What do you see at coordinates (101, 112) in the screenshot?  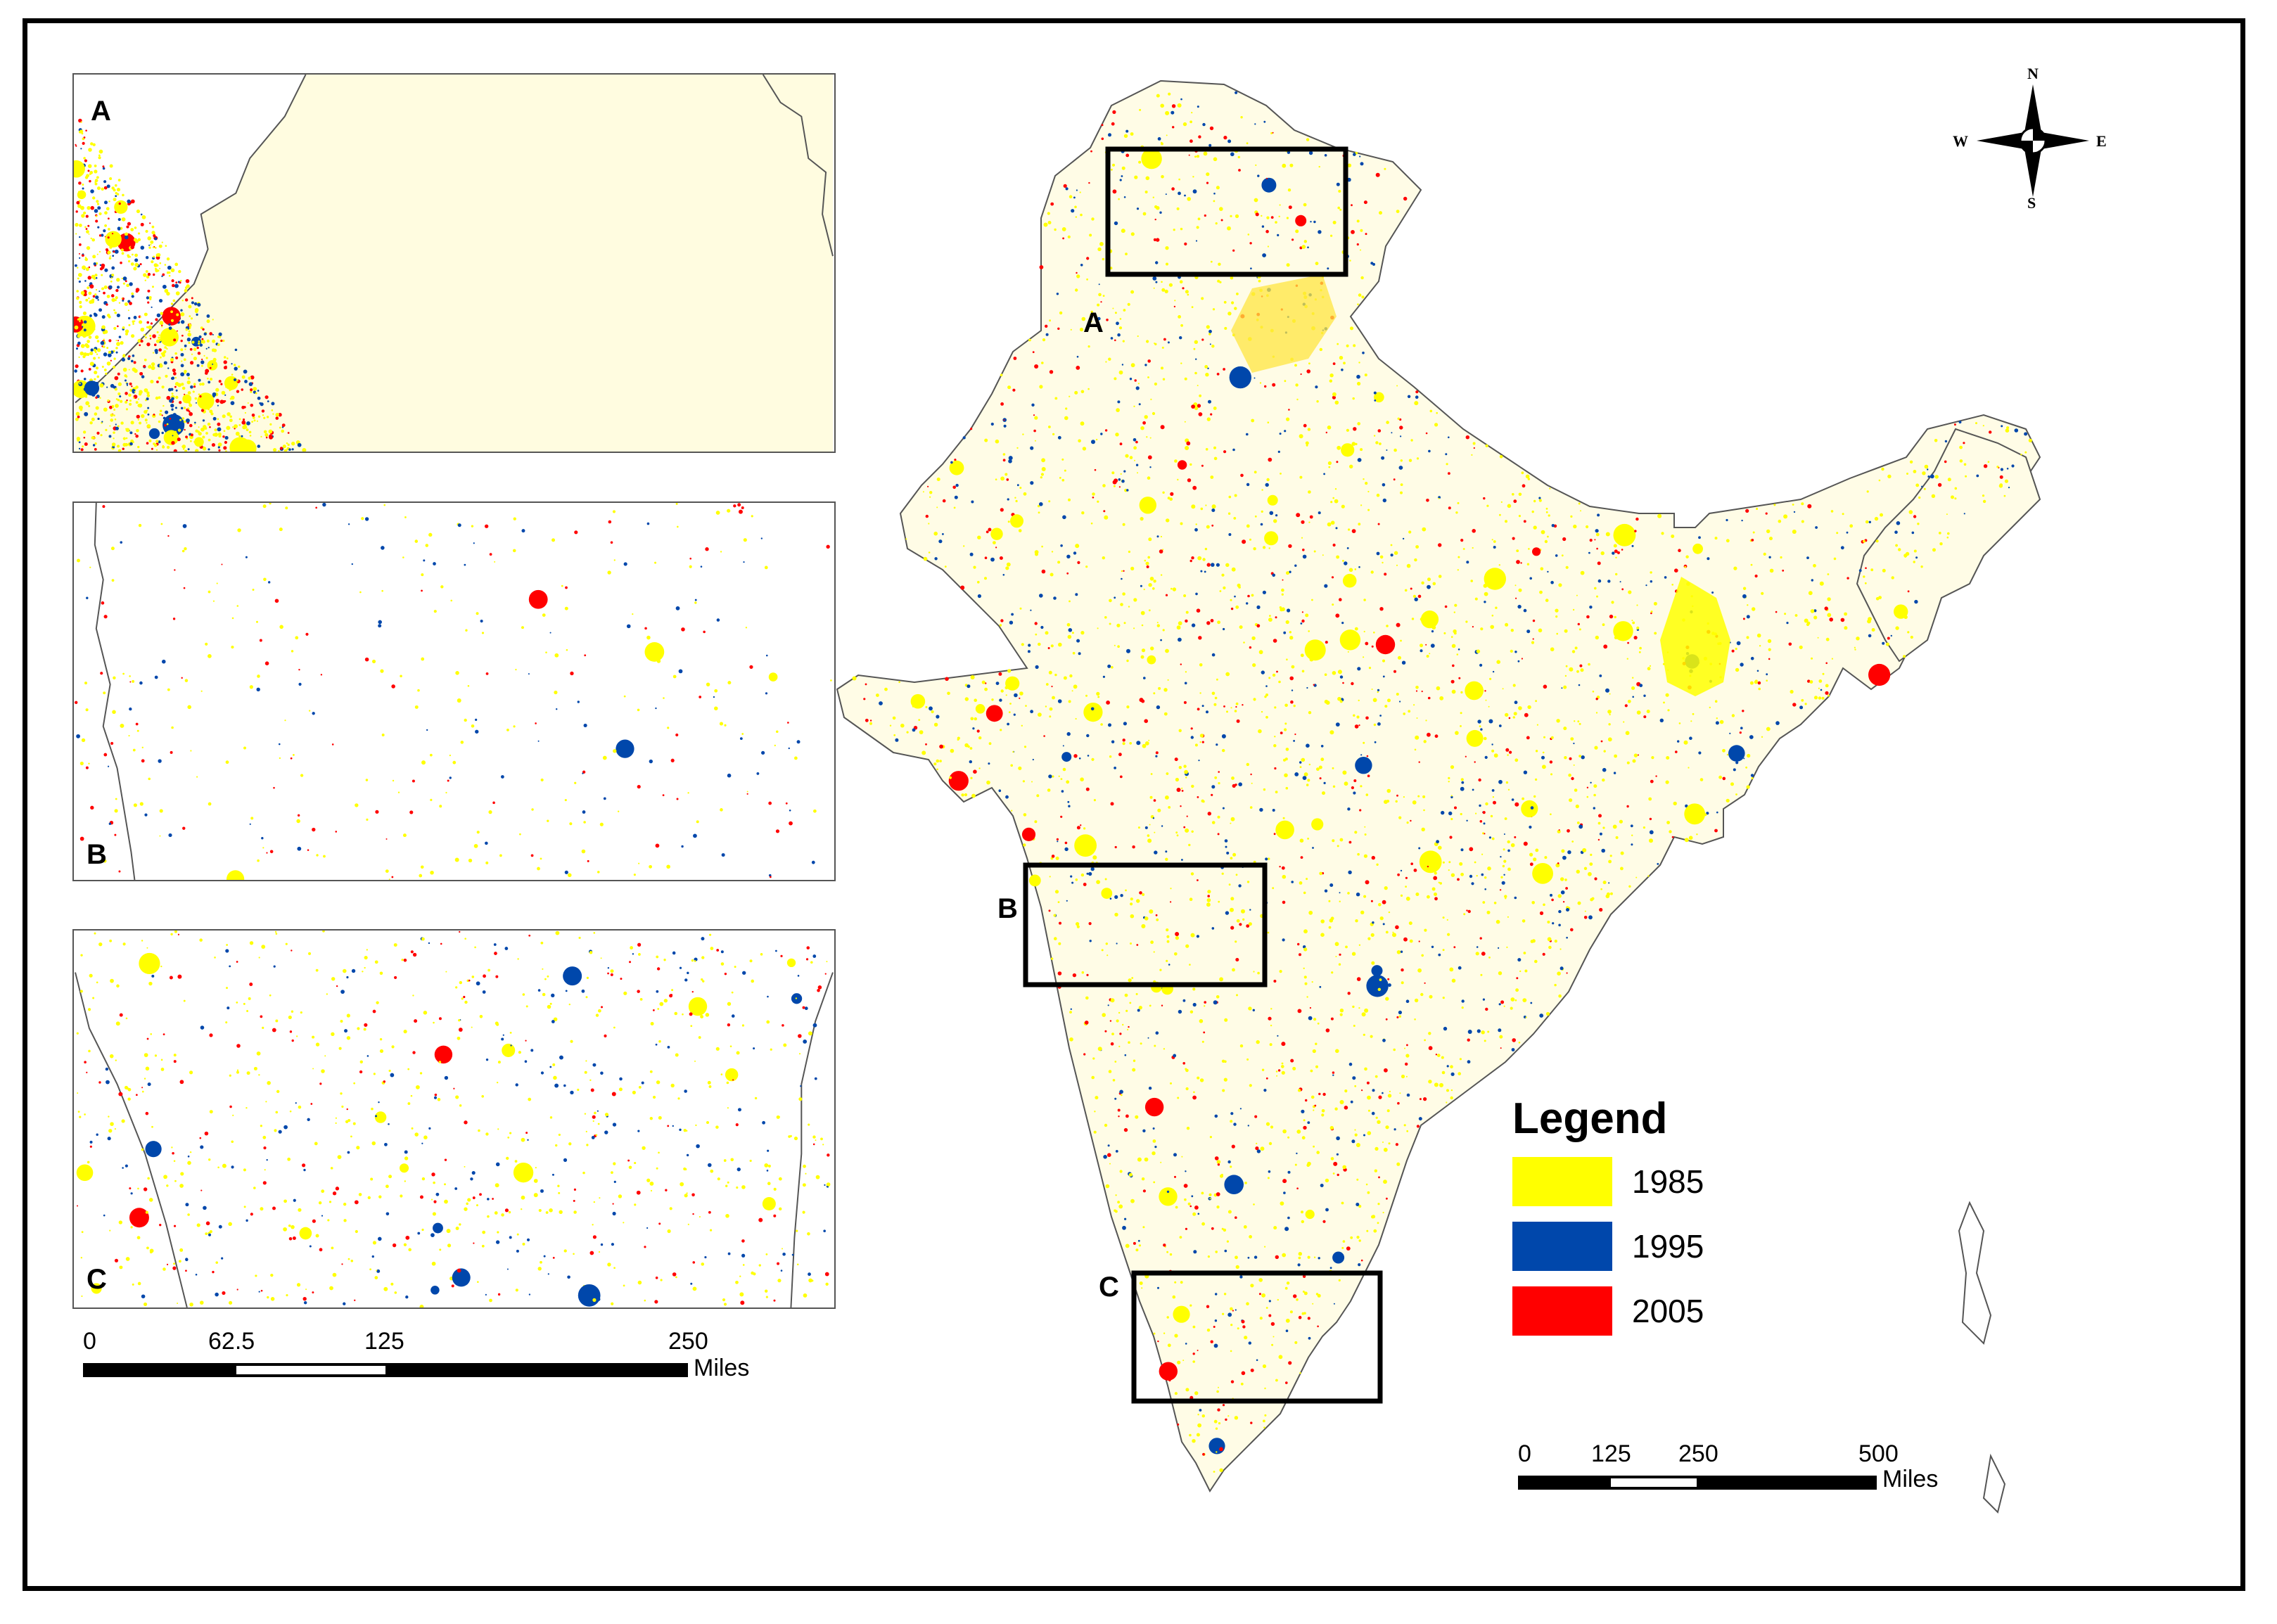 I see `inset-a-label: A` at bounding box center [101, 112].